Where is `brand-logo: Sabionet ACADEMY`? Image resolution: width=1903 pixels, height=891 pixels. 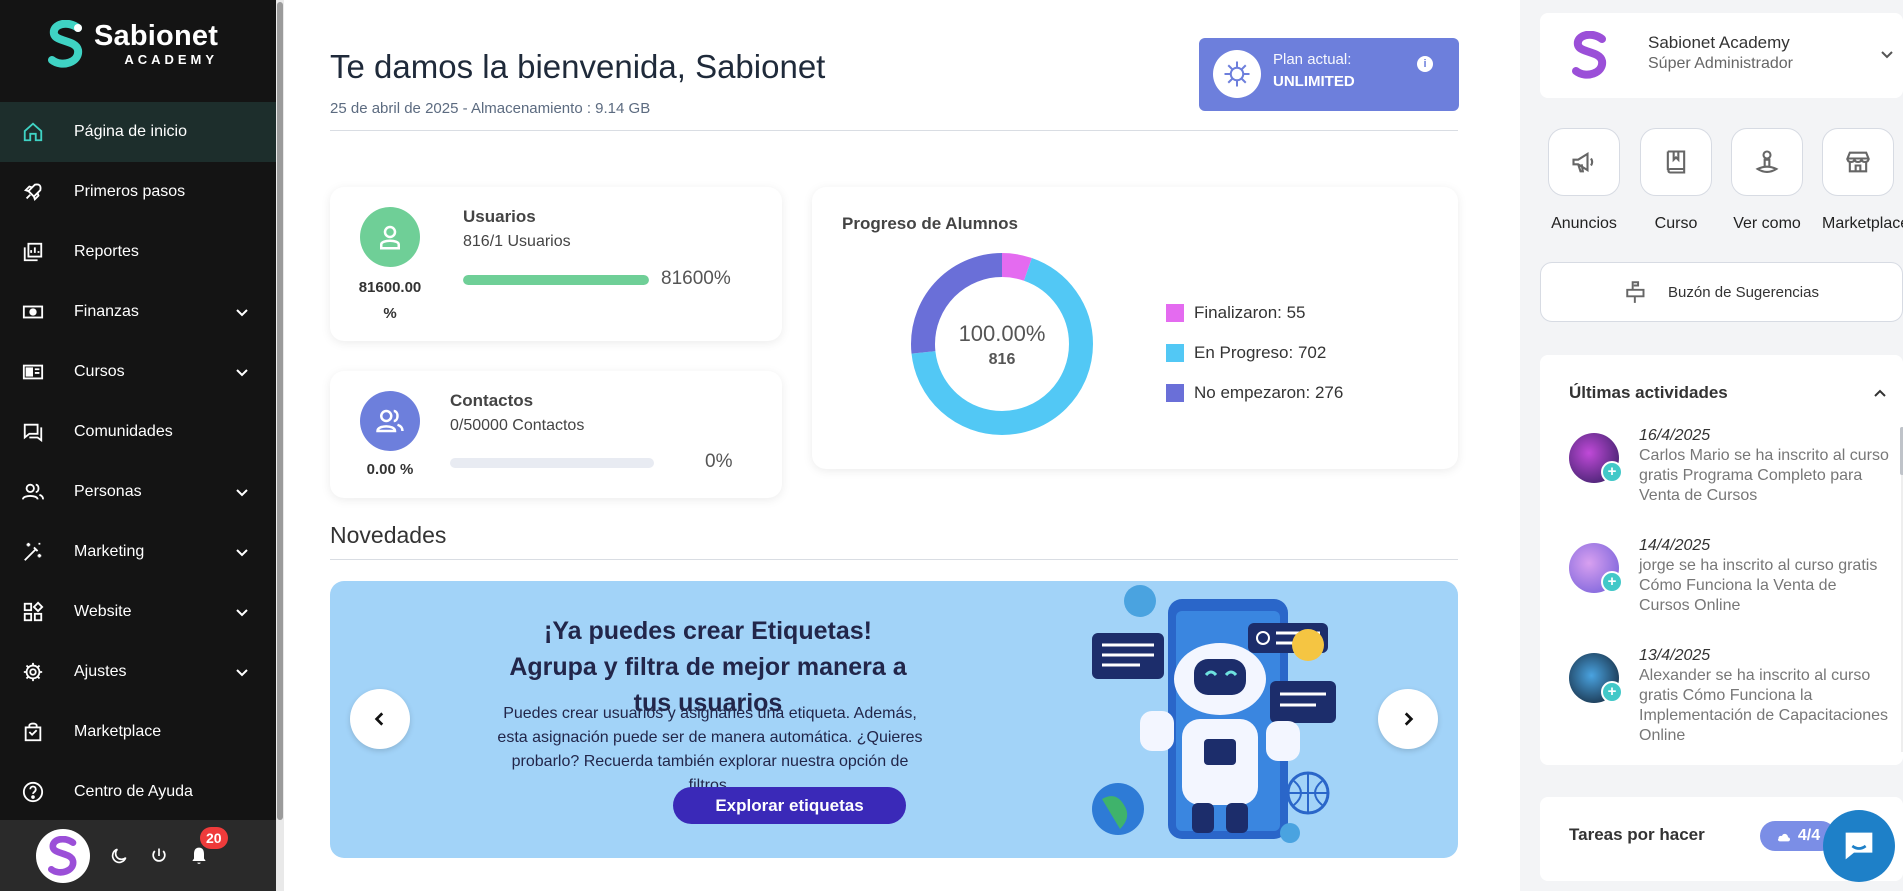
brand-logo: Sabionet ACADEMY is located at coordinates (133, 44).